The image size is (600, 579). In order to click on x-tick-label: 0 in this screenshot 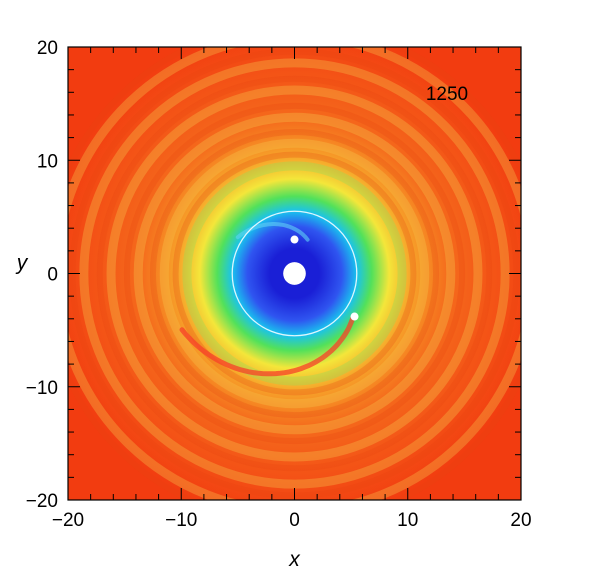, I will do `click(294, 520)`.